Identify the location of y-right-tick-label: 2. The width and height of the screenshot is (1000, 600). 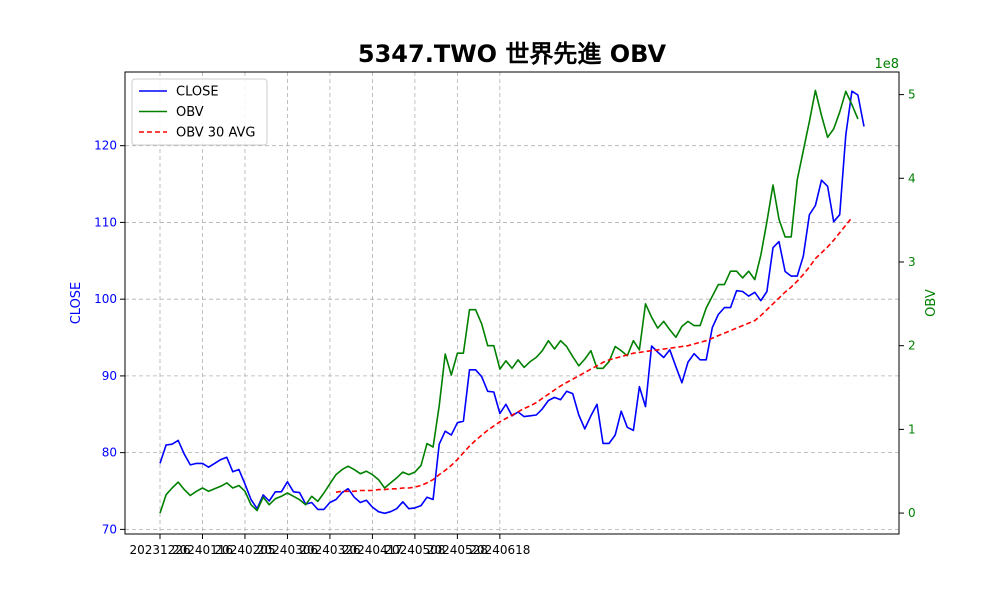
(912, 346).